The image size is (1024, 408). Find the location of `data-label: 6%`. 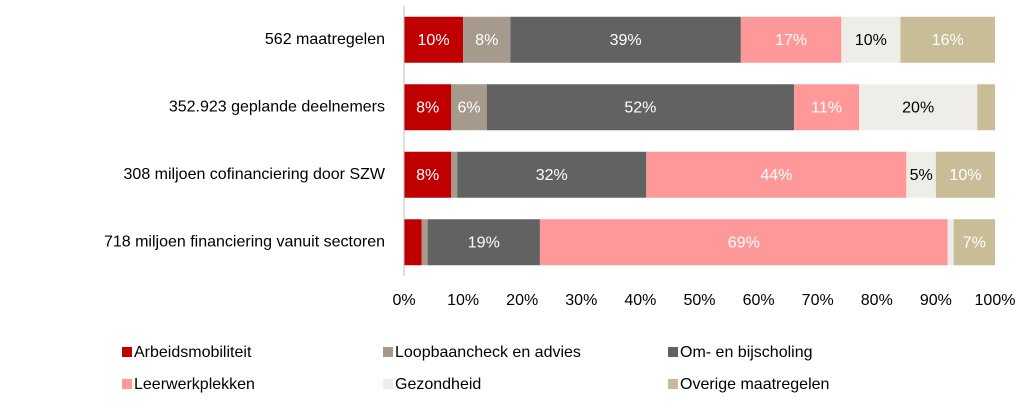

data-label: 6% is located at coordinates (468, 107).